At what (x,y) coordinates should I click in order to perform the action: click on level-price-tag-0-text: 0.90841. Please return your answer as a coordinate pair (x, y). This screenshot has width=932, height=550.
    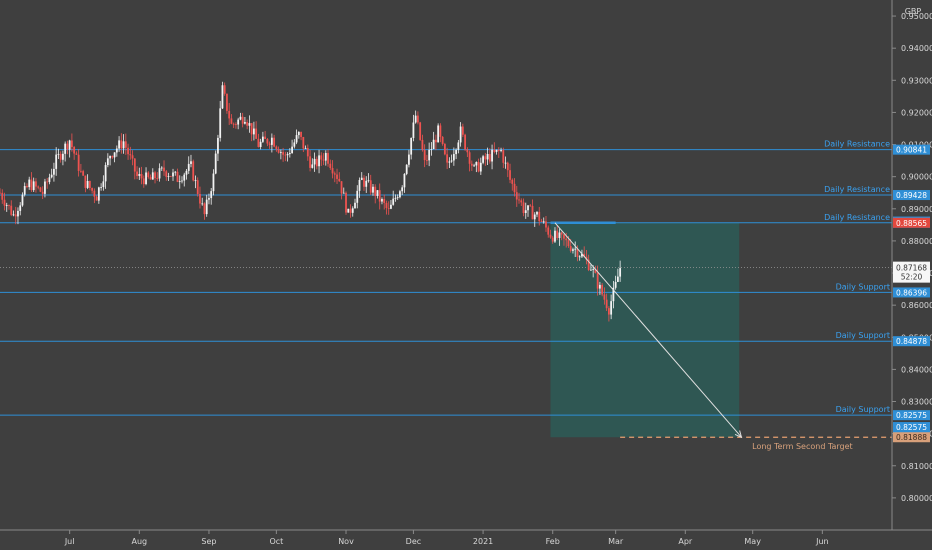
    Looking at the image, I should click on (911, 150).